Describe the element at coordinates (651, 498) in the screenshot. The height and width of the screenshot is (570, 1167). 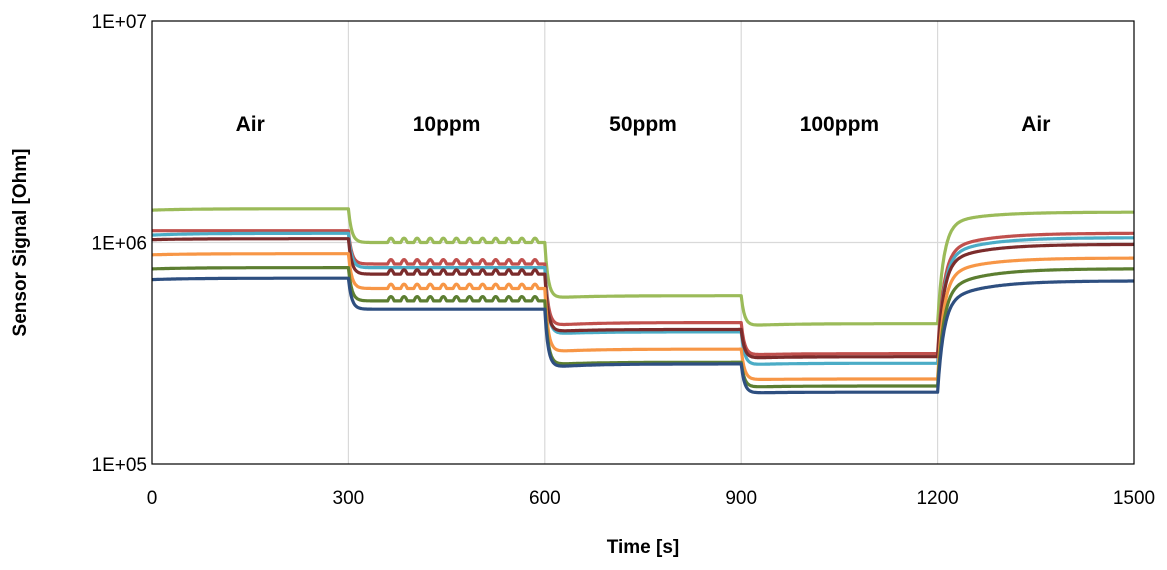
I see `x-axis-tick-labels: 0 300 600 900 1200 1500` at that location.